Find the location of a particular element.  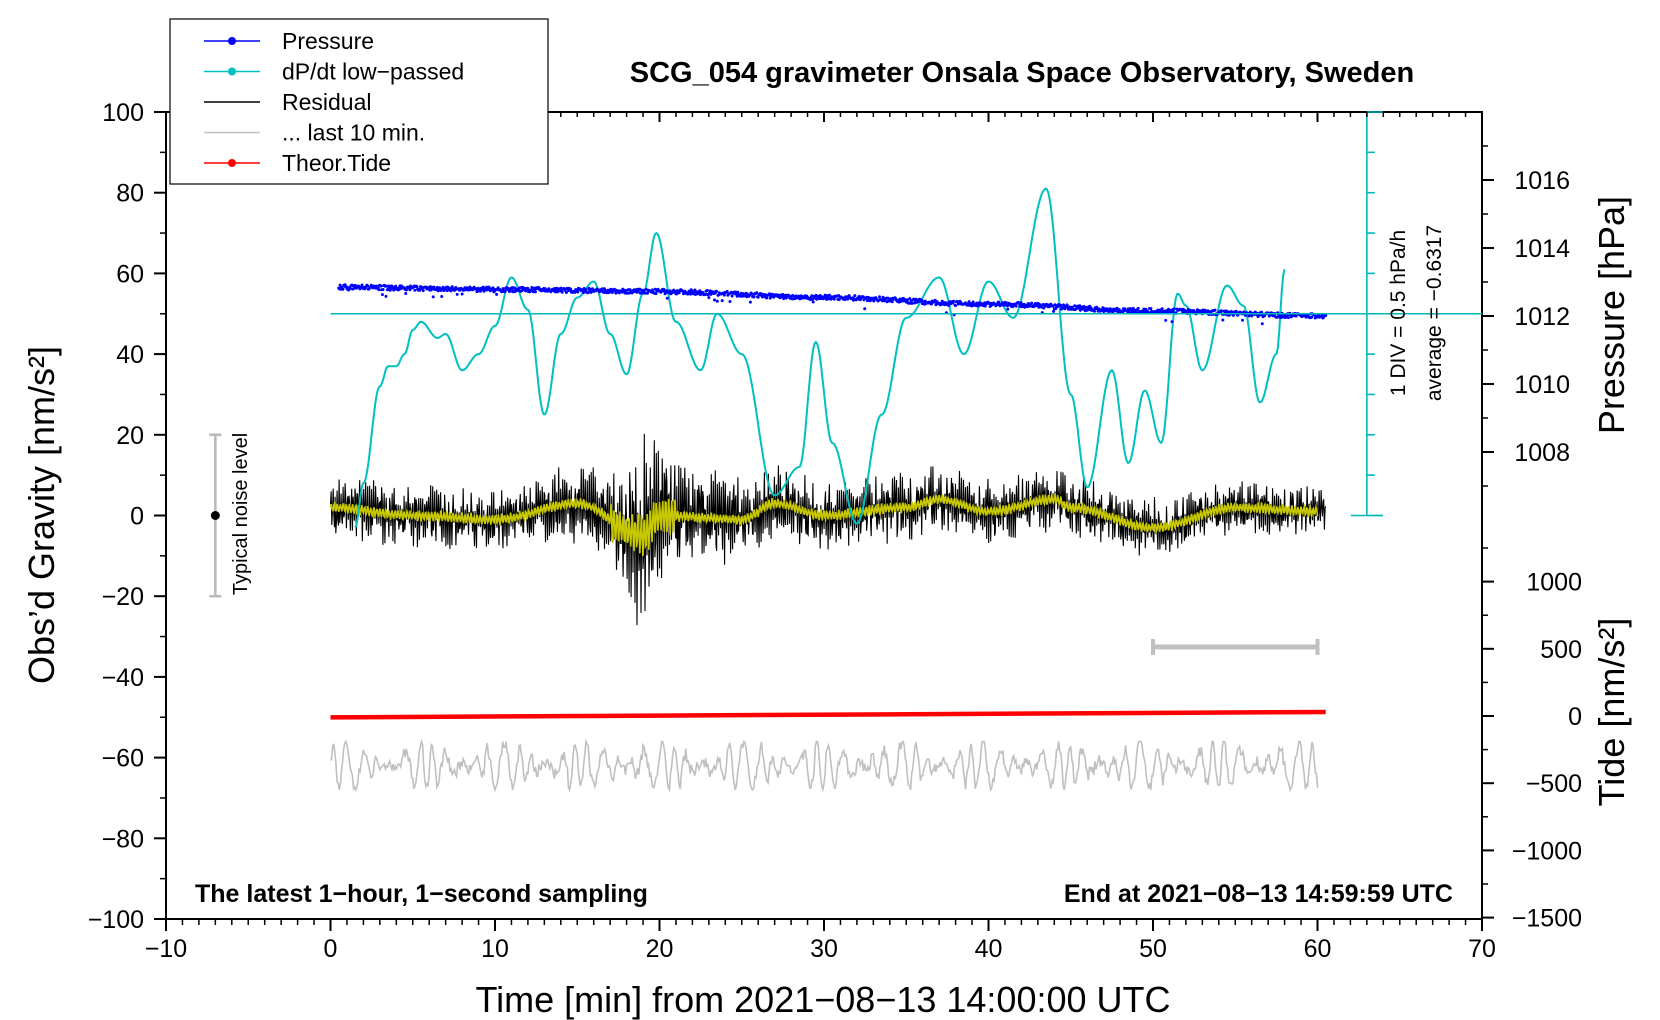

x-tick-label: 10 is located at coordinates (495, 949).